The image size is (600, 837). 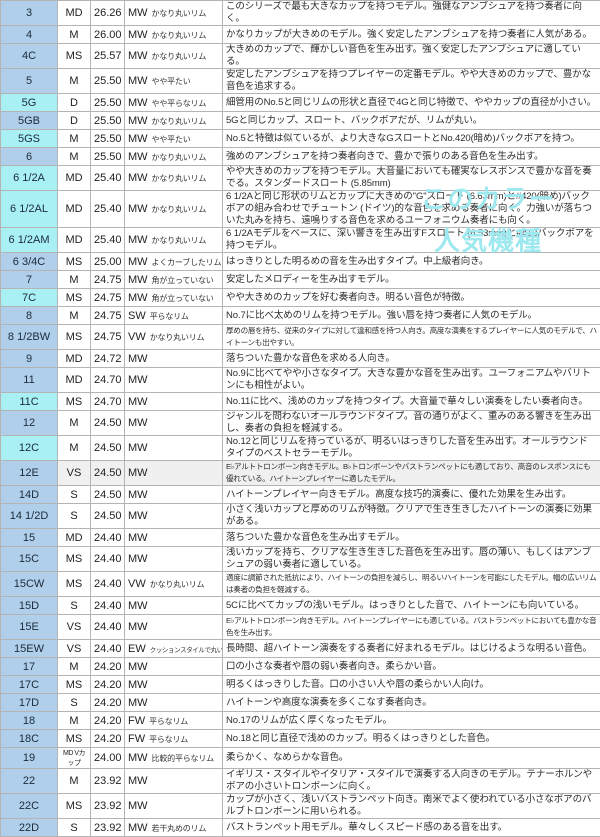 What do you see at coordinates (179, 828) in the screenshot?
I see `rim-description: 若干丸めのリム` at bounding box center [179, 828].